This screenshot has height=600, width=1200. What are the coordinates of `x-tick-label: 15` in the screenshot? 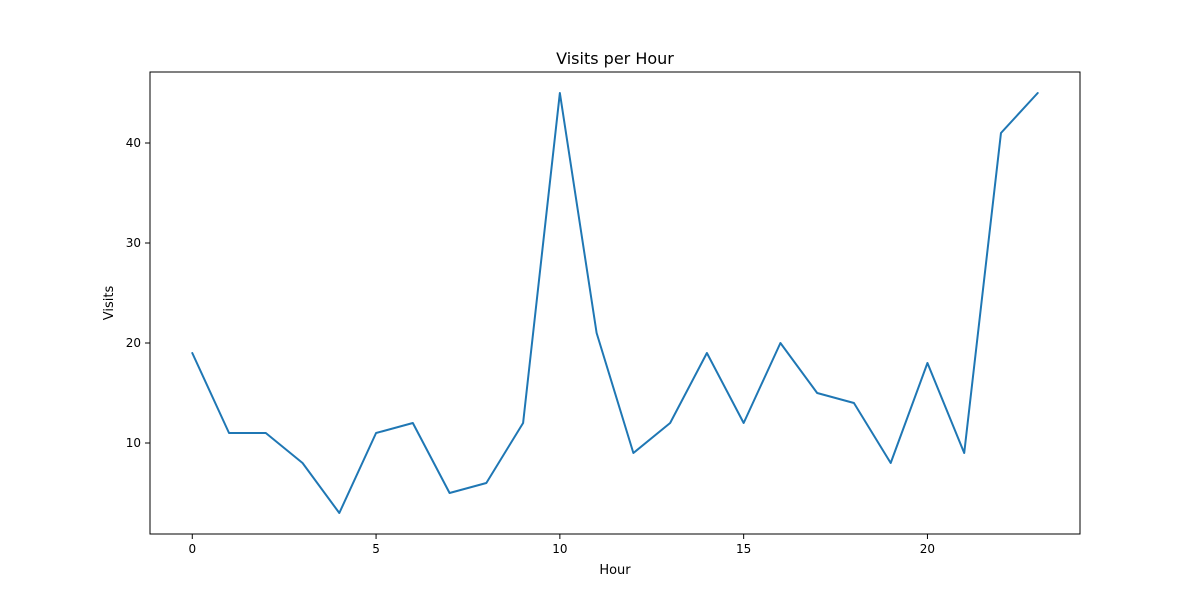 It's located at (743, 549).